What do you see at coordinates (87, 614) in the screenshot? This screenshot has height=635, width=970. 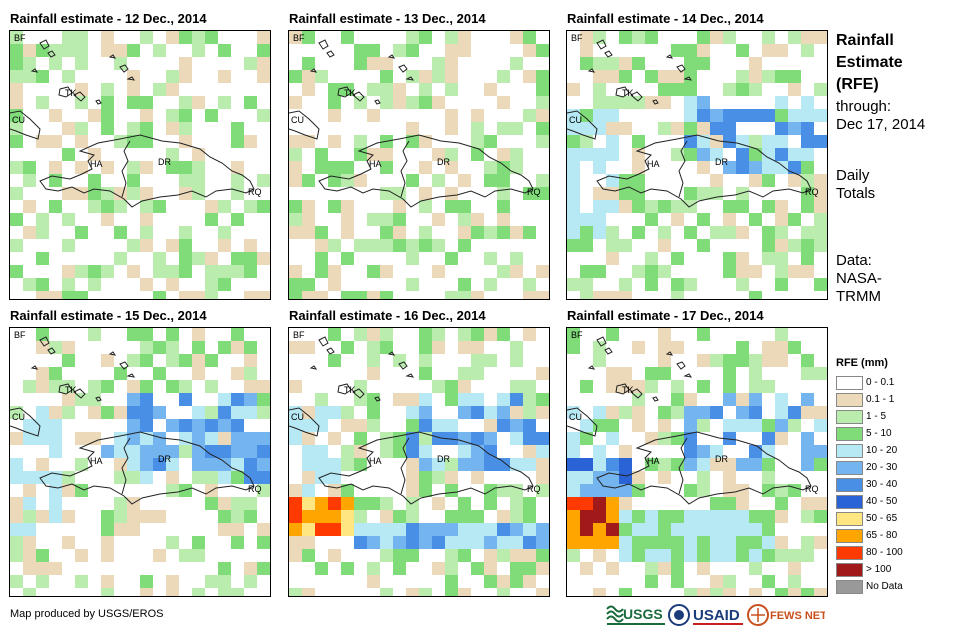 I see `map-credit: Map produced by USGS/EROS` at bounding box center [87, 614].